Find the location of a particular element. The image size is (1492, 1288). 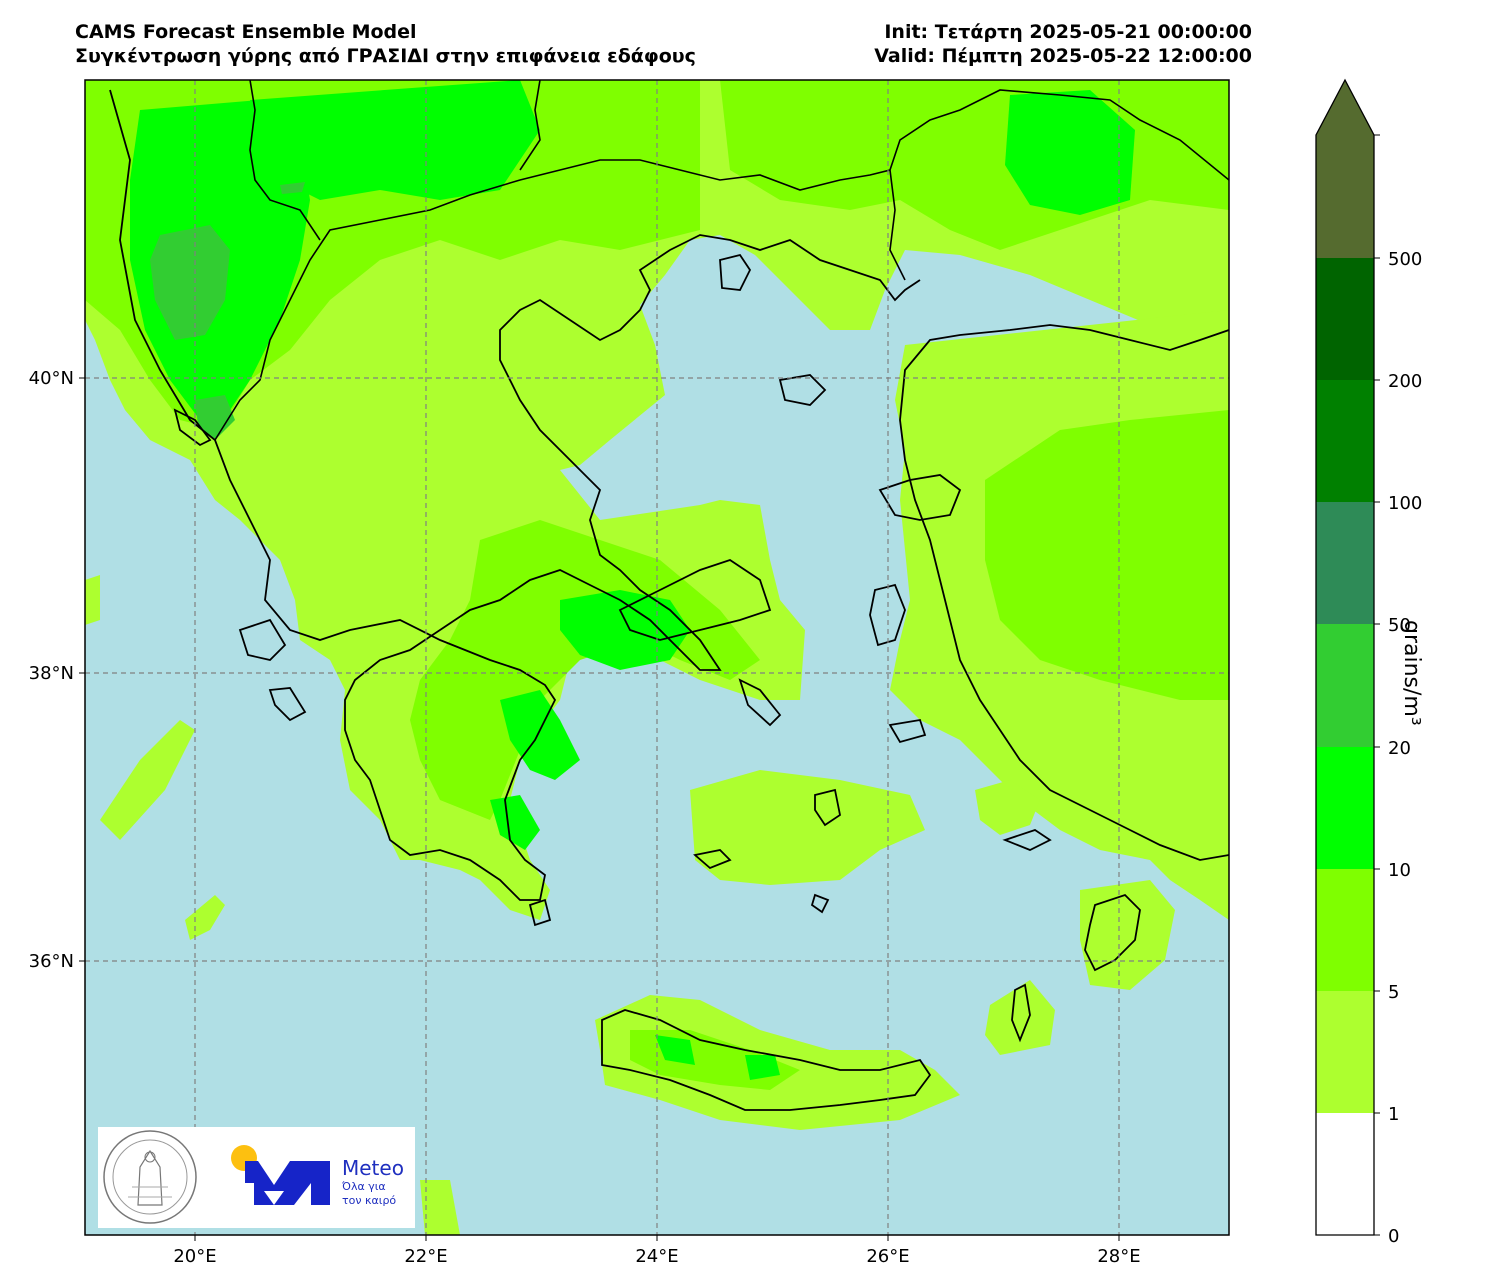

colorbar-segment-500-plus is located at coordinates (1345, 196).